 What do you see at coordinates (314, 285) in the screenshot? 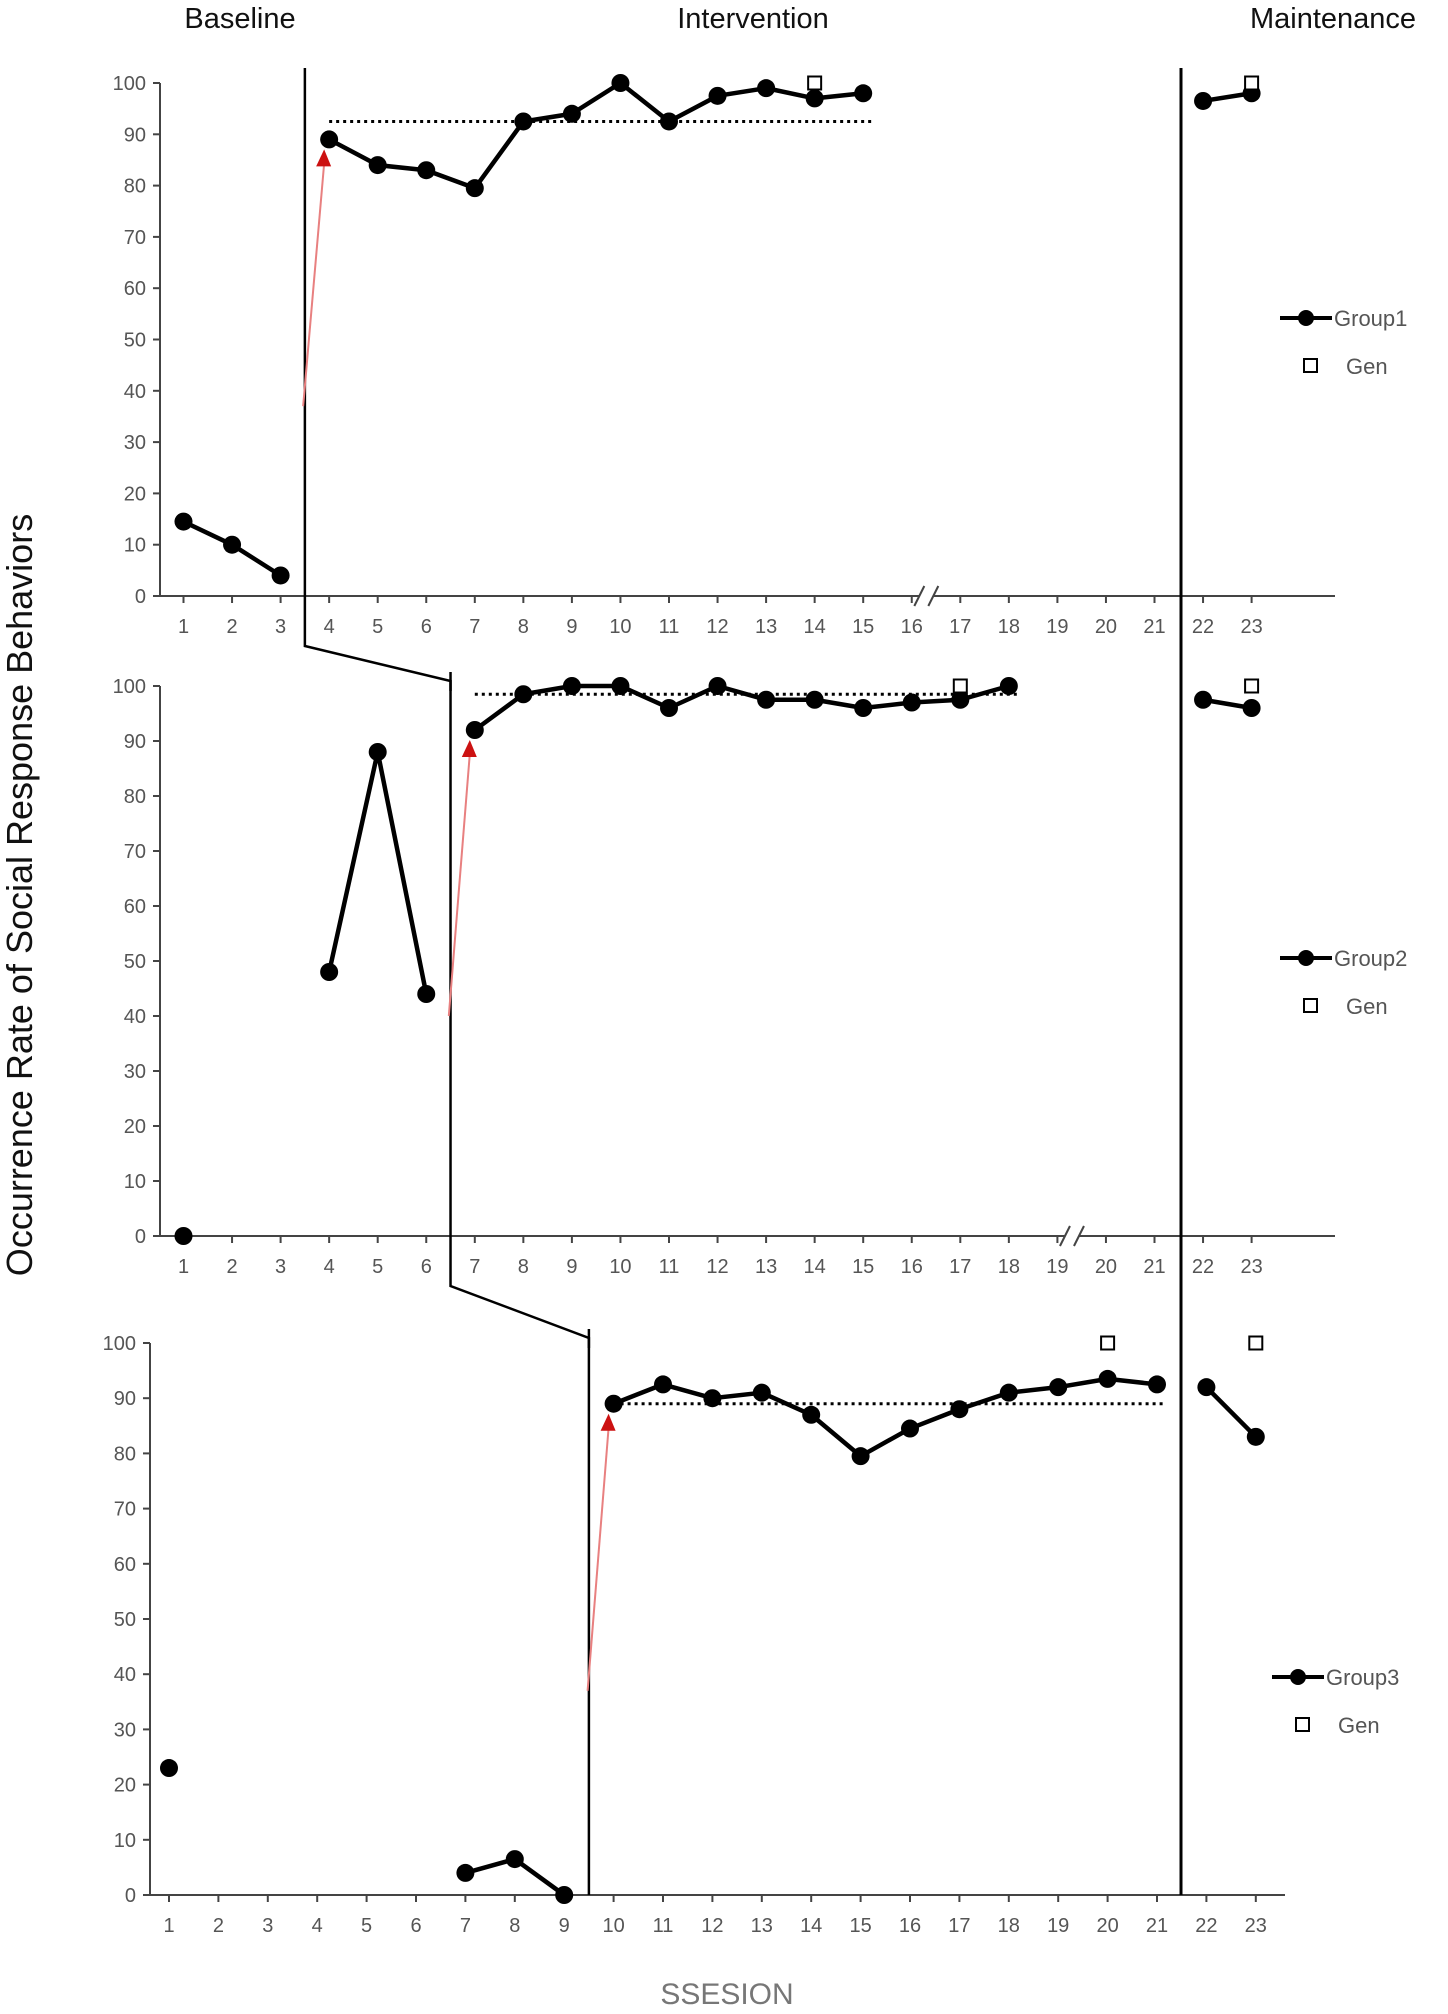
I see `intervention-arrow` at bounding box center [314, 285].